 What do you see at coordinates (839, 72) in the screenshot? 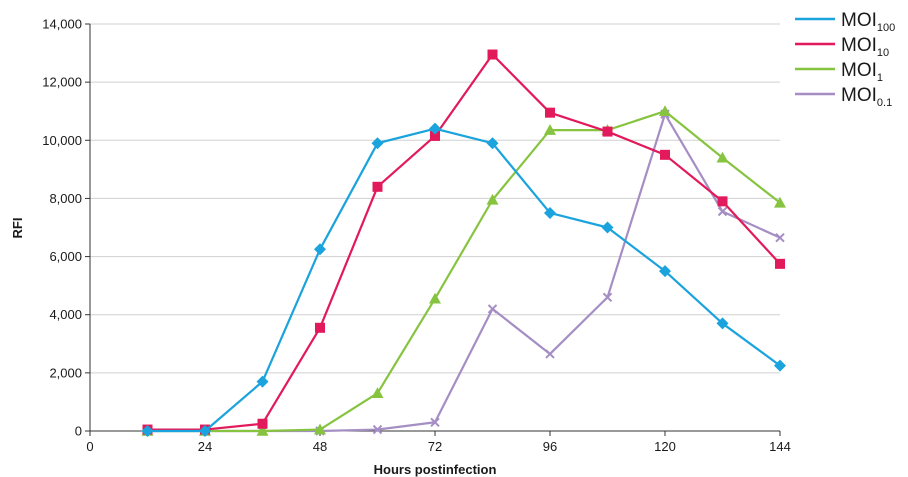
I see `legend-item: MOI1` at bounding box center [839, 72].